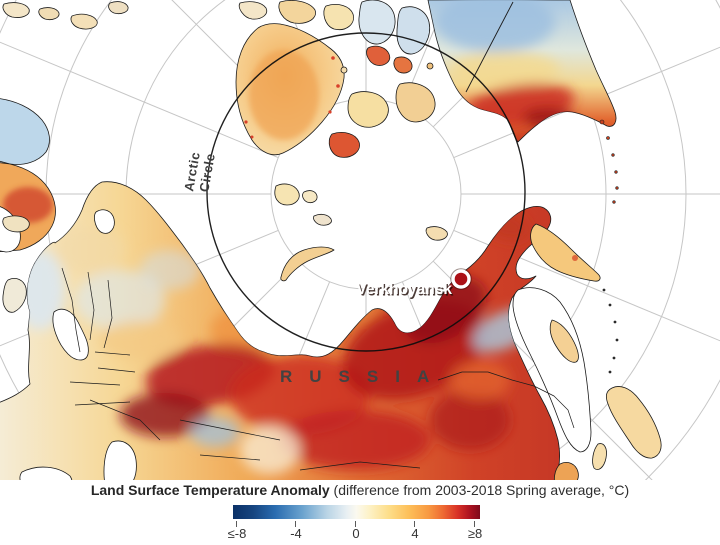 Image resolution: width=720 pixels, height=545 pixels. I want to click on atlantic-islands, so click(65, 157).